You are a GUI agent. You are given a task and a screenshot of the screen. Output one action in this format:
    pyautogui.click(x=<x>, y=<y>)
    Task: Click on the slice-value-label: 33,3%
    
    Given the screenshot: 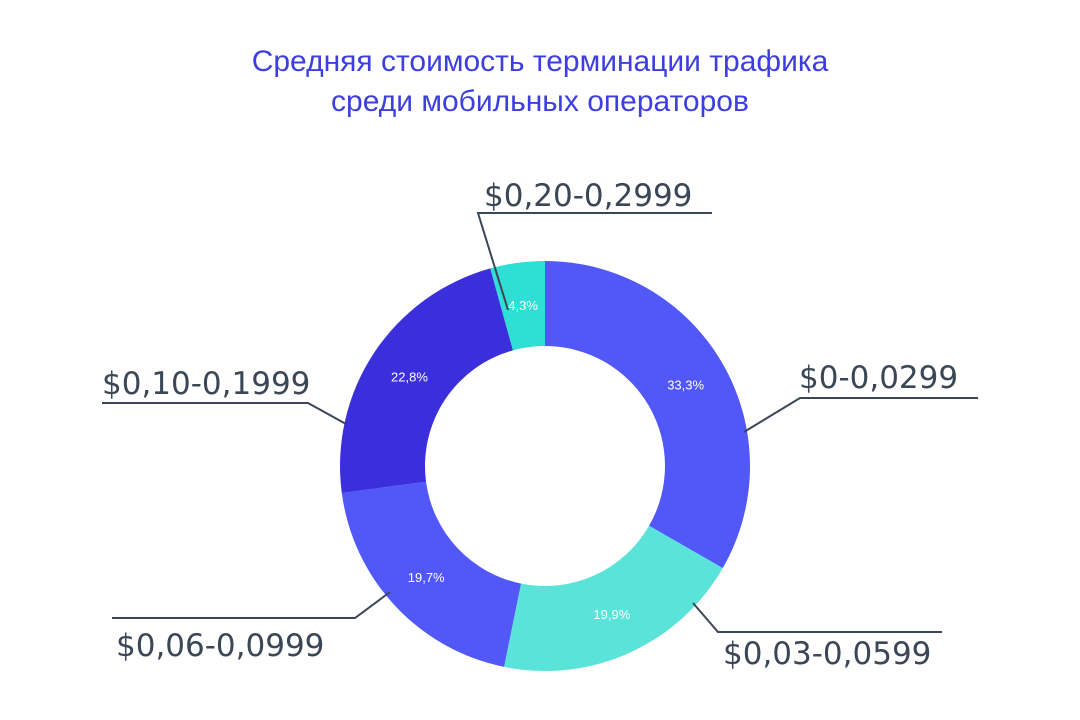 What is the action you would take?
    pyautogui.click(x=685, y=385)
    